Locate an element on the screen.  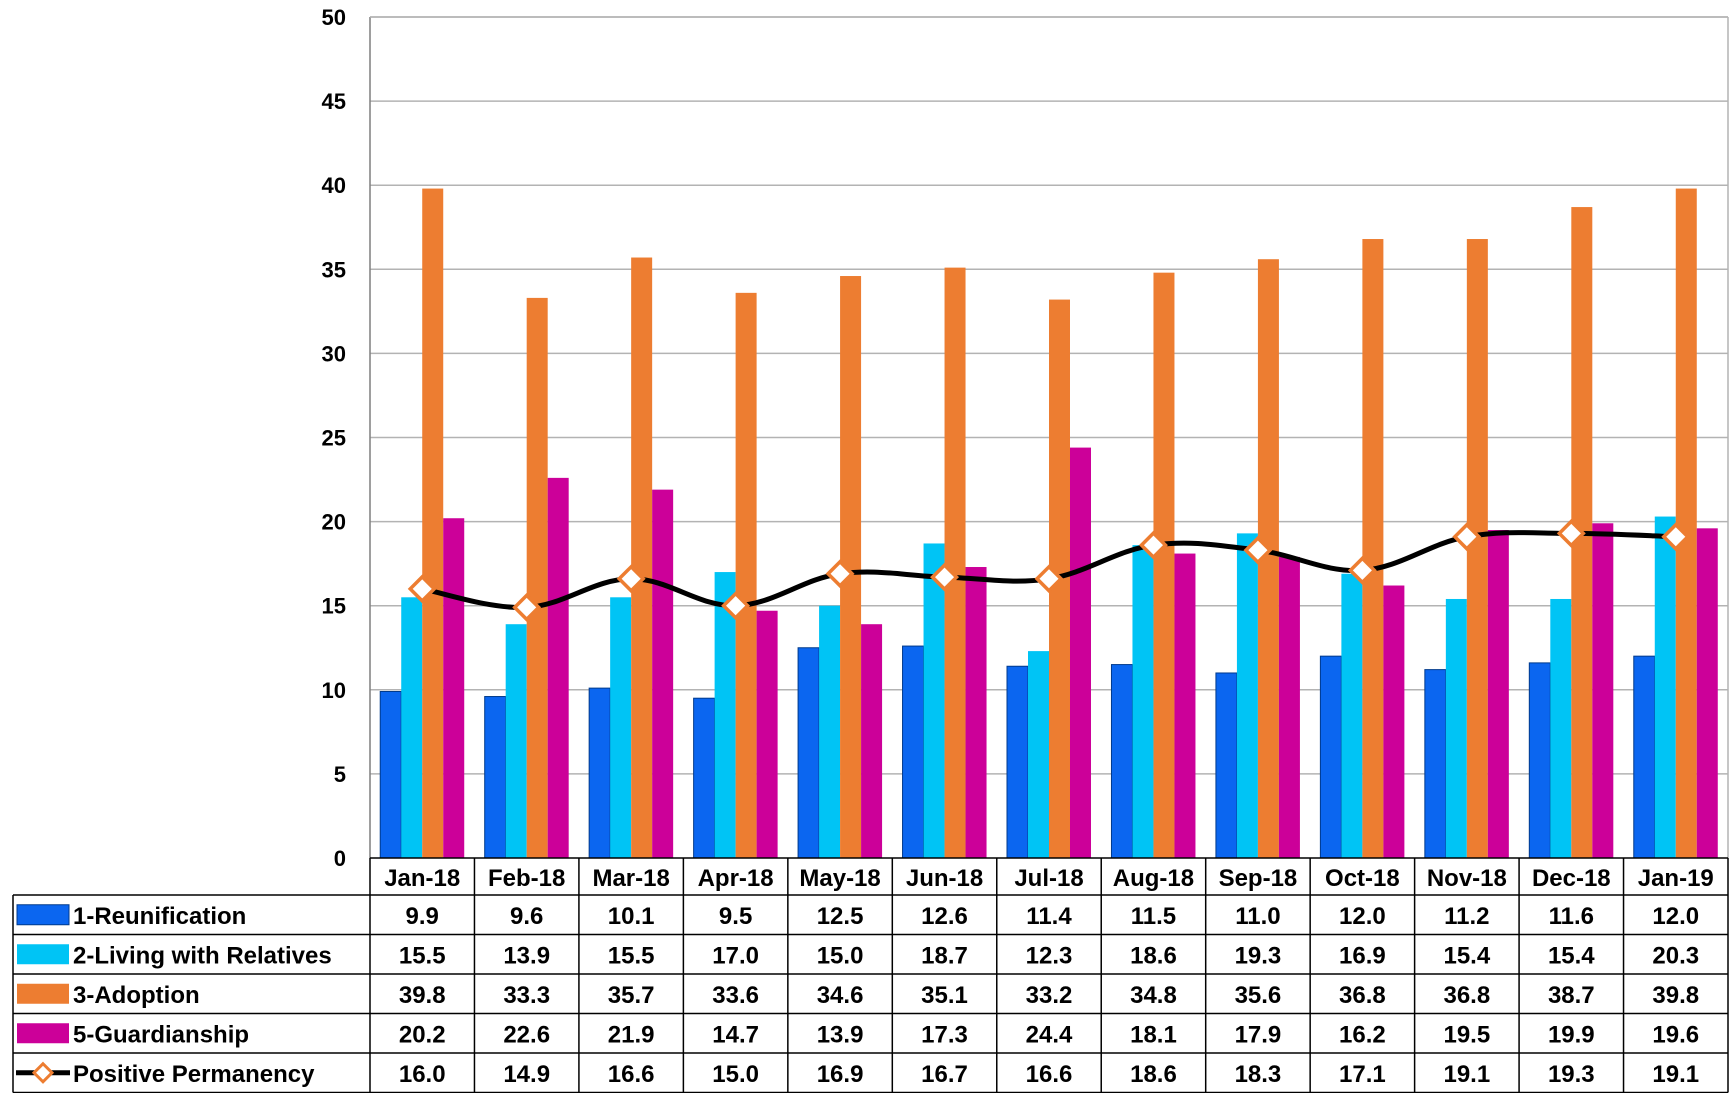
category-label-mar-18: Mar-18 is located at coordinates (630, 878).